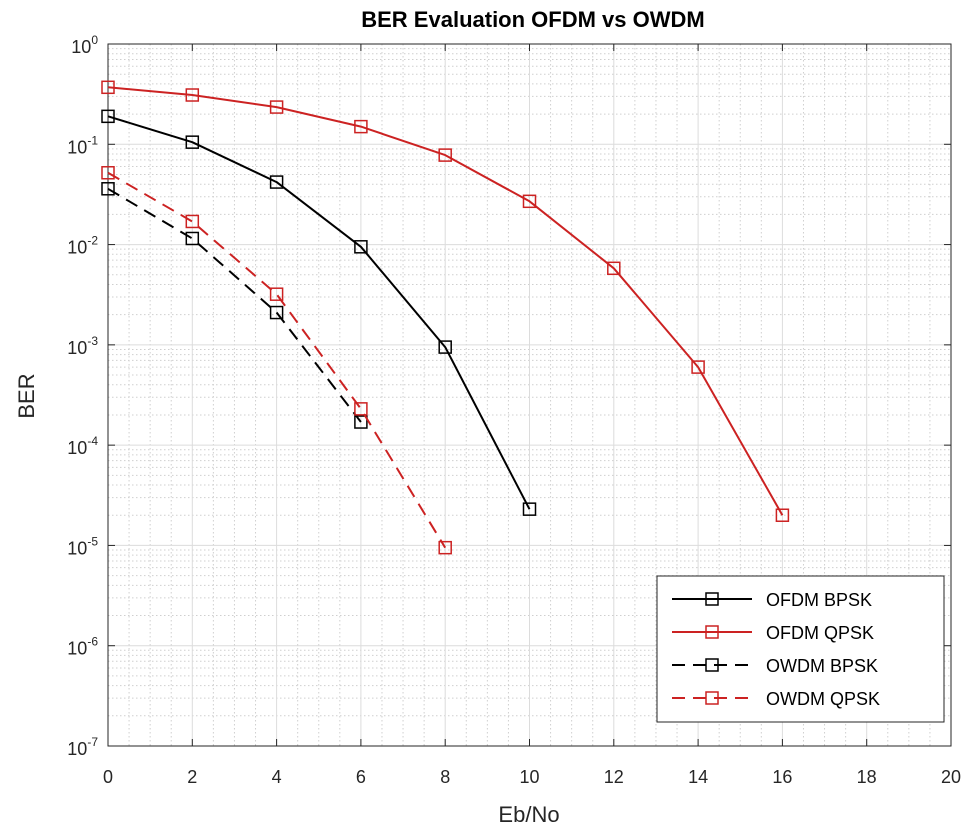 This screenshot has height=834, width=972. I want to click on y-tick-label: 10⁻⁷, so click(82, 747).